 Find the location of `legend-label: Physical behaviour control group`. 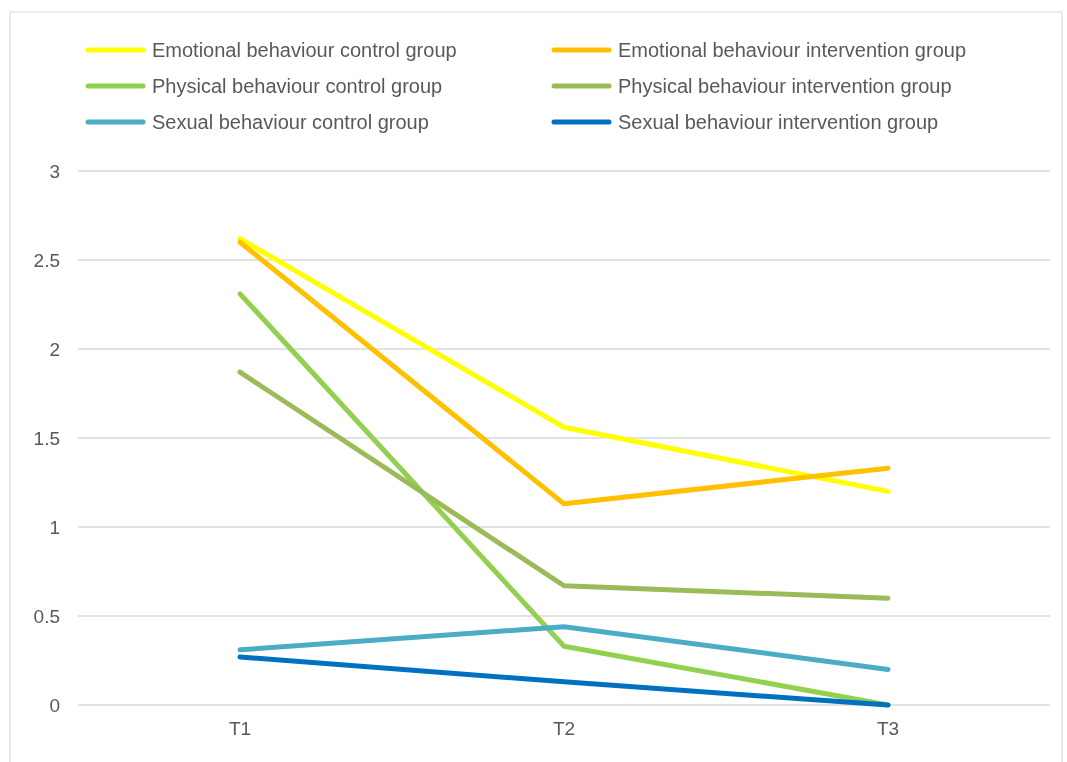

legend-label: Physical behaviour control group is located at coordinates (297, 86).